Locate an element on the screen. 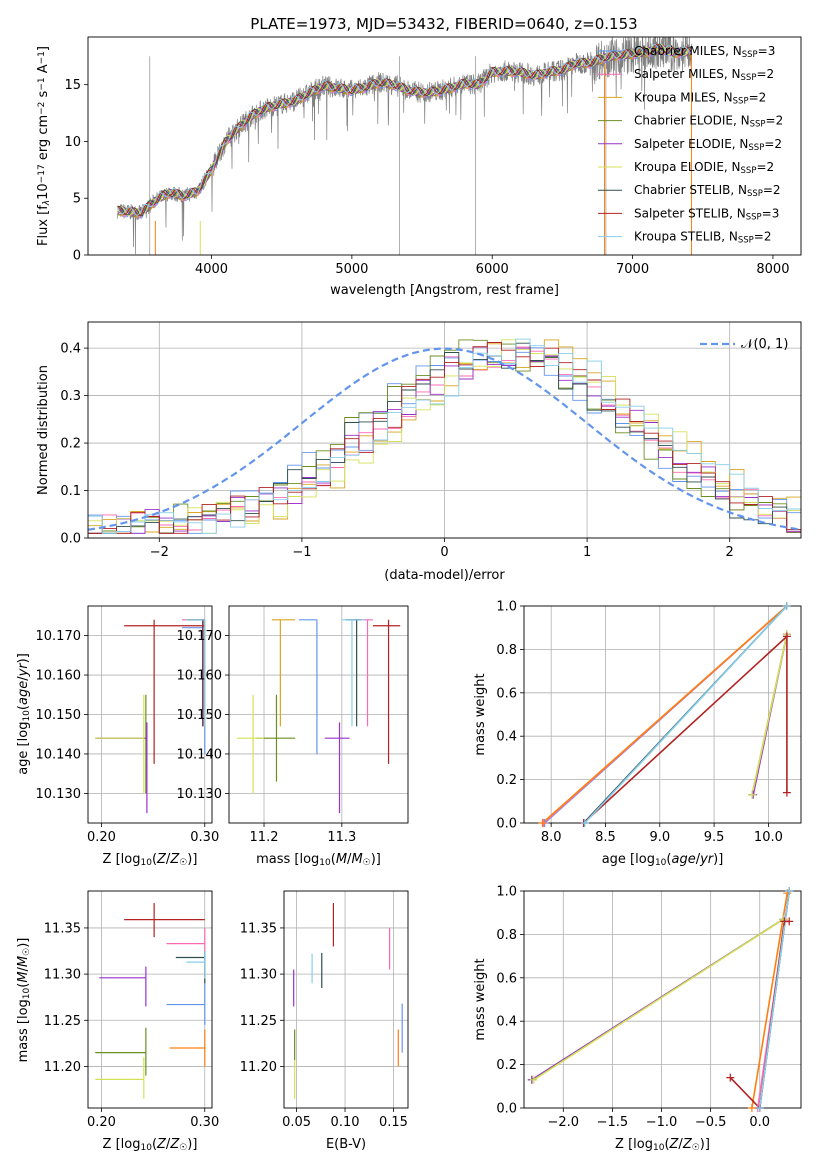  legend-text: Salpeter MILES, N is located at coordinates (687, 74).